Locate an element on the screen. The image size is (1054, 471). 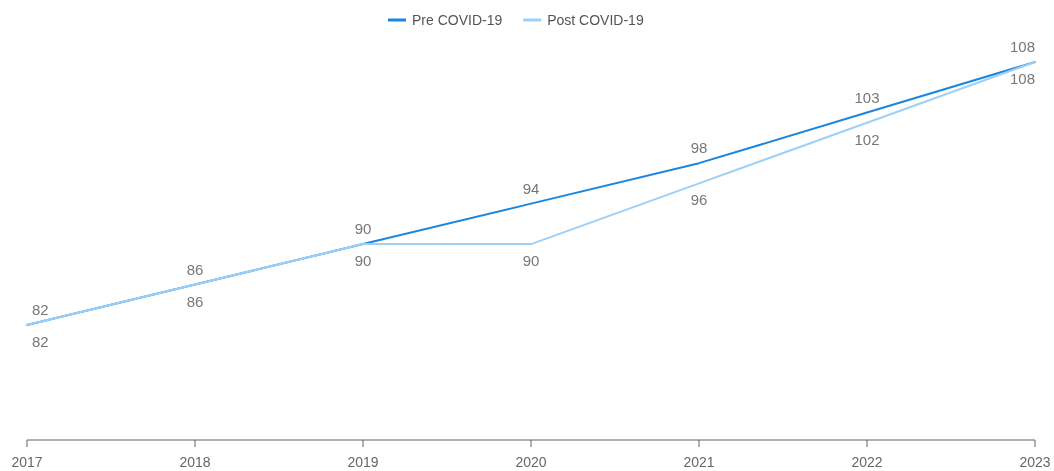
x-tick-label: 2017 is located at coordinates (27, 462).